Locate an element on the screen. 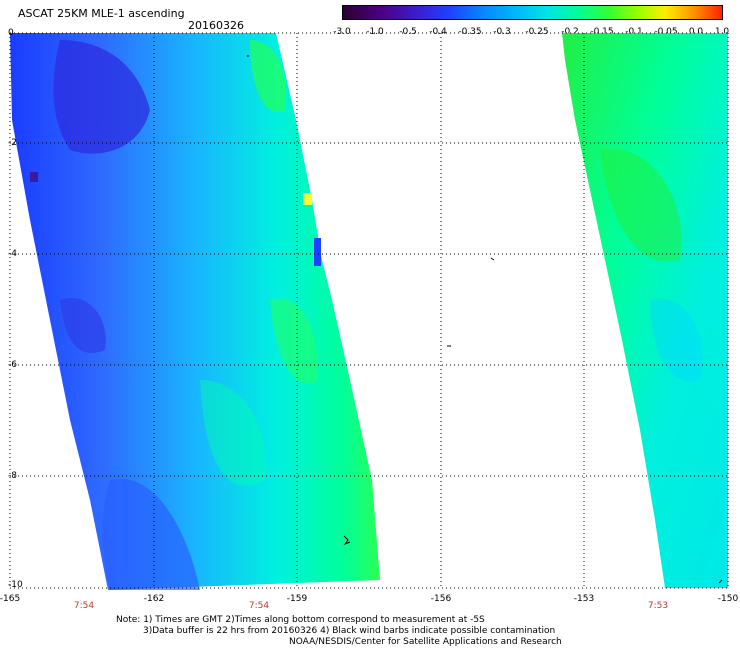  time-label: 7:53 is located at coordinates (658, 606).